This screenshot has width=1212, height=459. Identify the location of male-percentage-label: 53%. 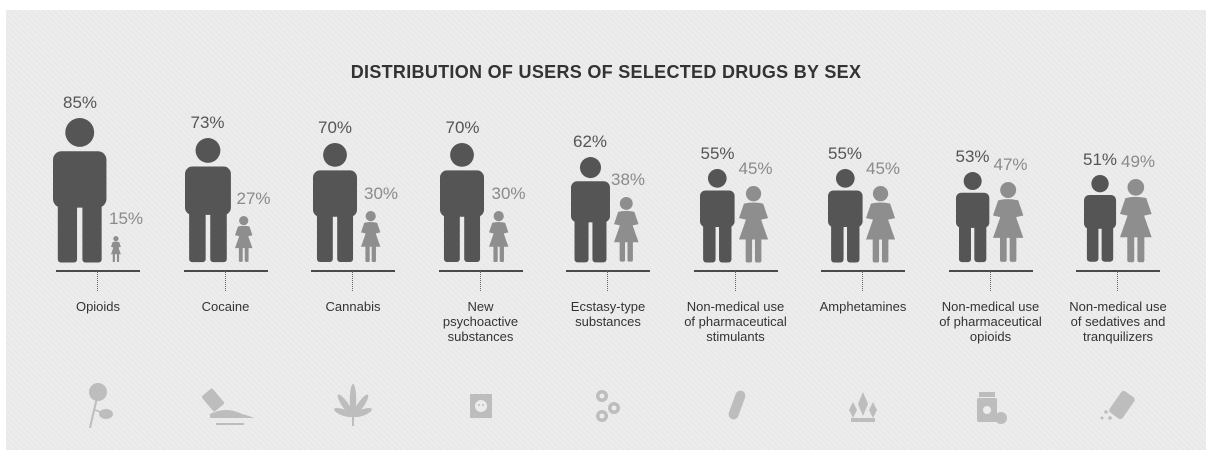
(972, 156).